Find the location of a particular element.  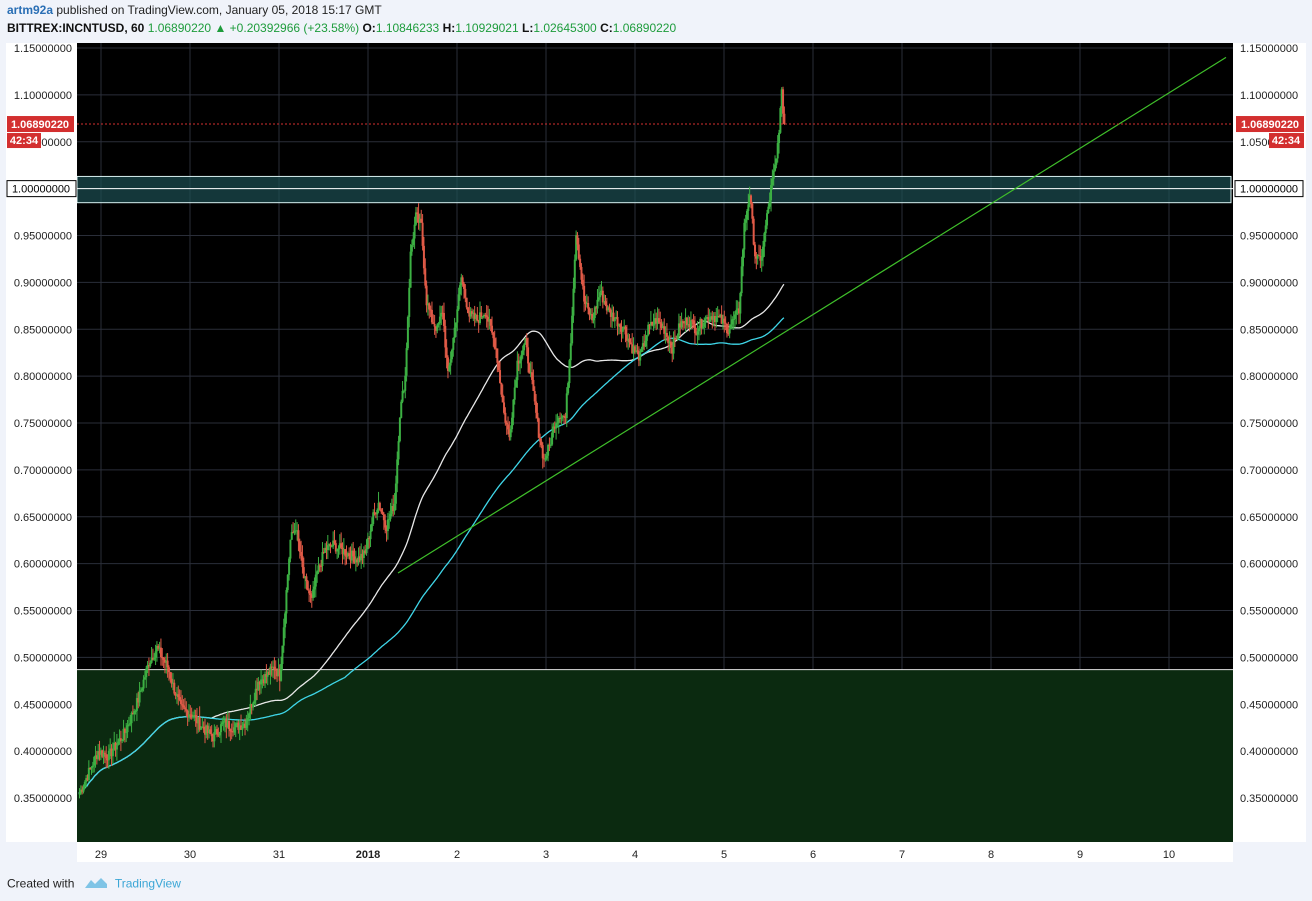

tradingview-link: TradingView is located at coordinates (147, 883).